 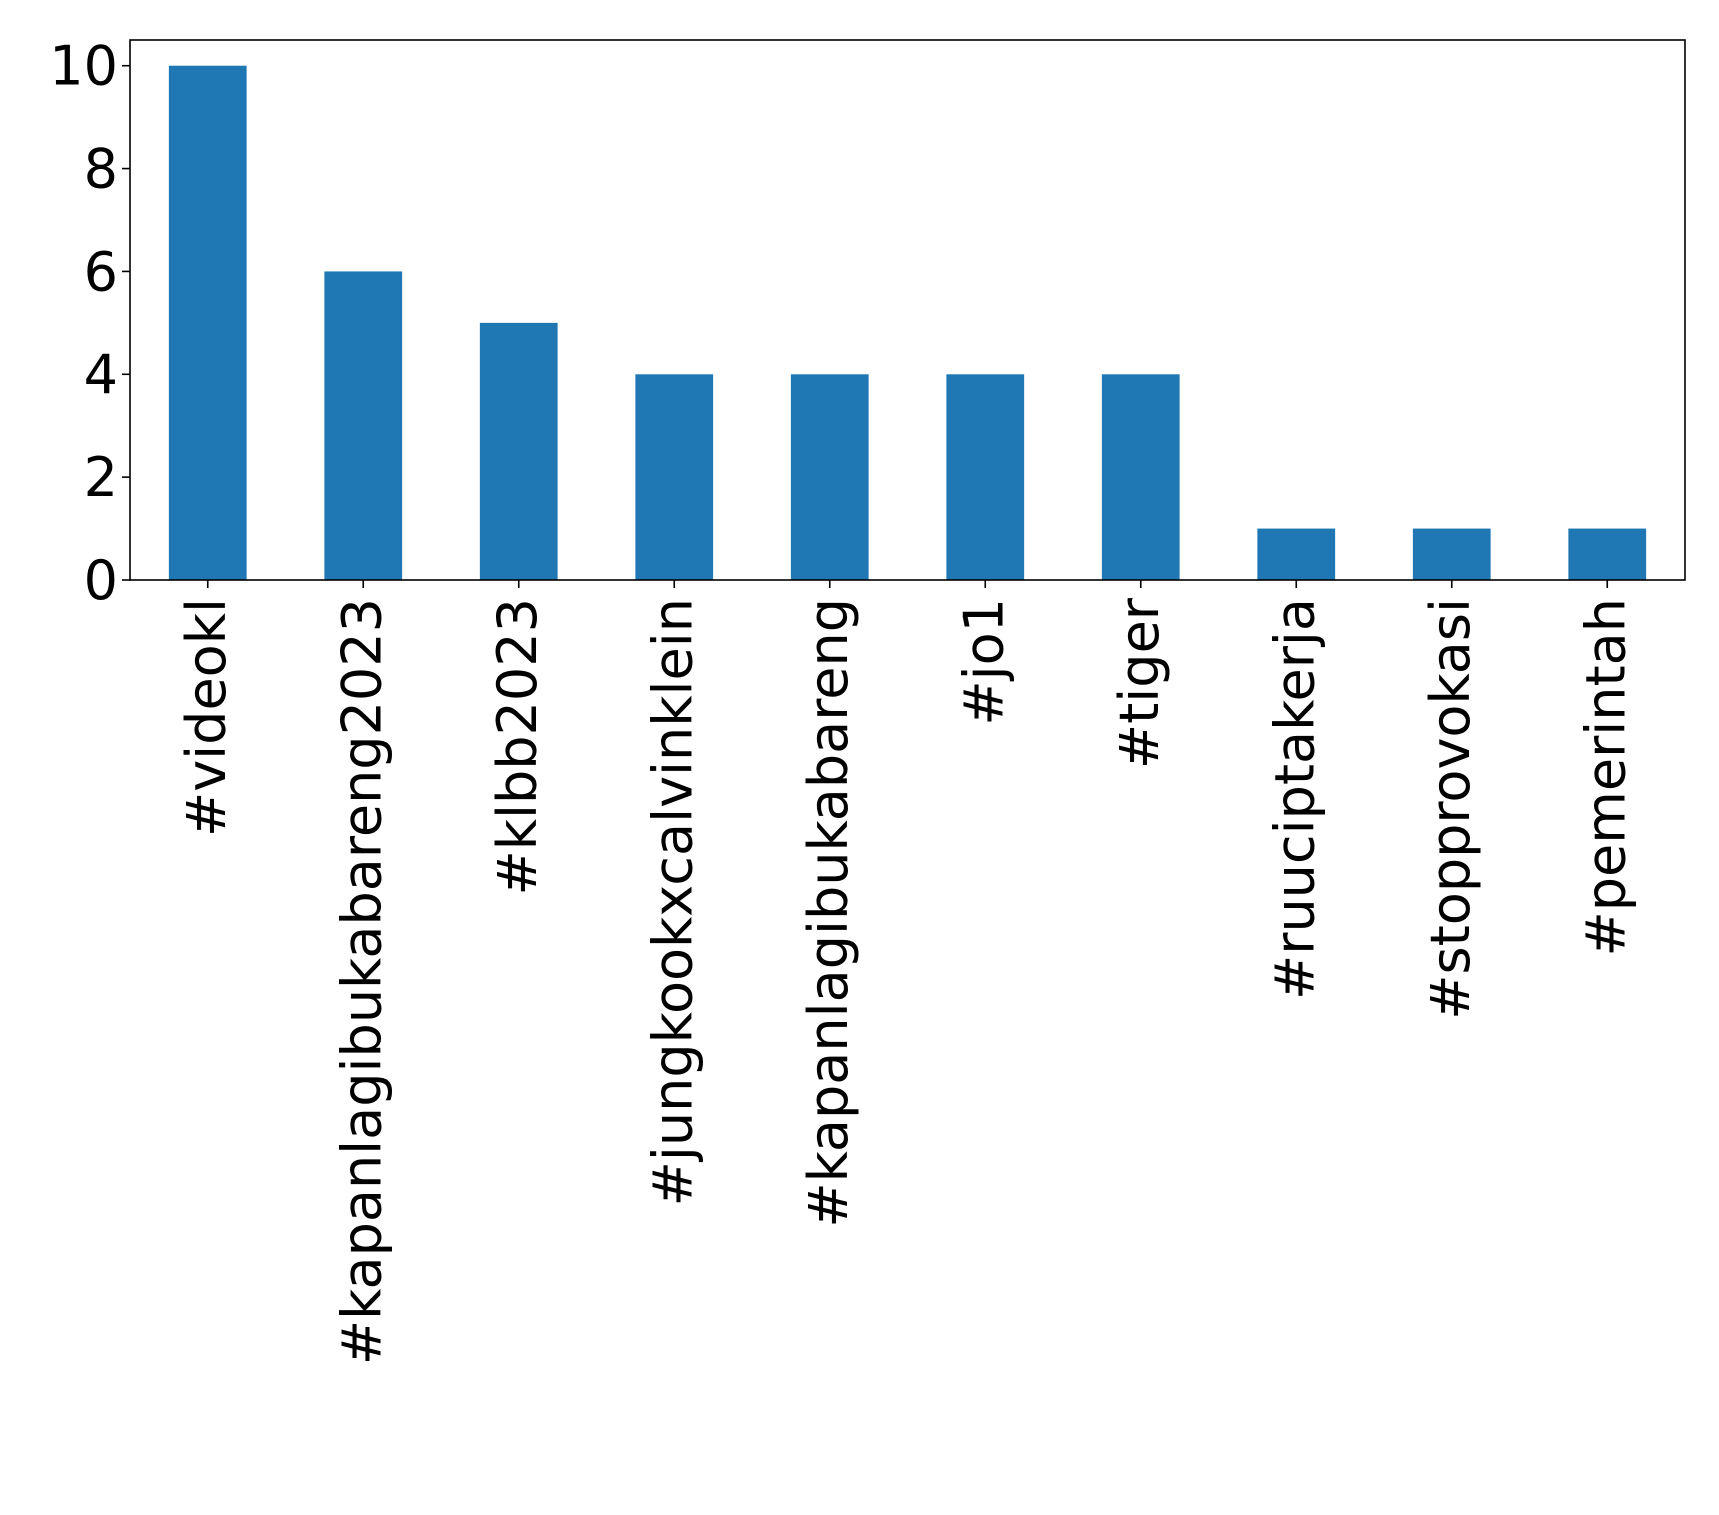 I want to click on bar-kapanlagibukabareng, so click(x=829, y=477).